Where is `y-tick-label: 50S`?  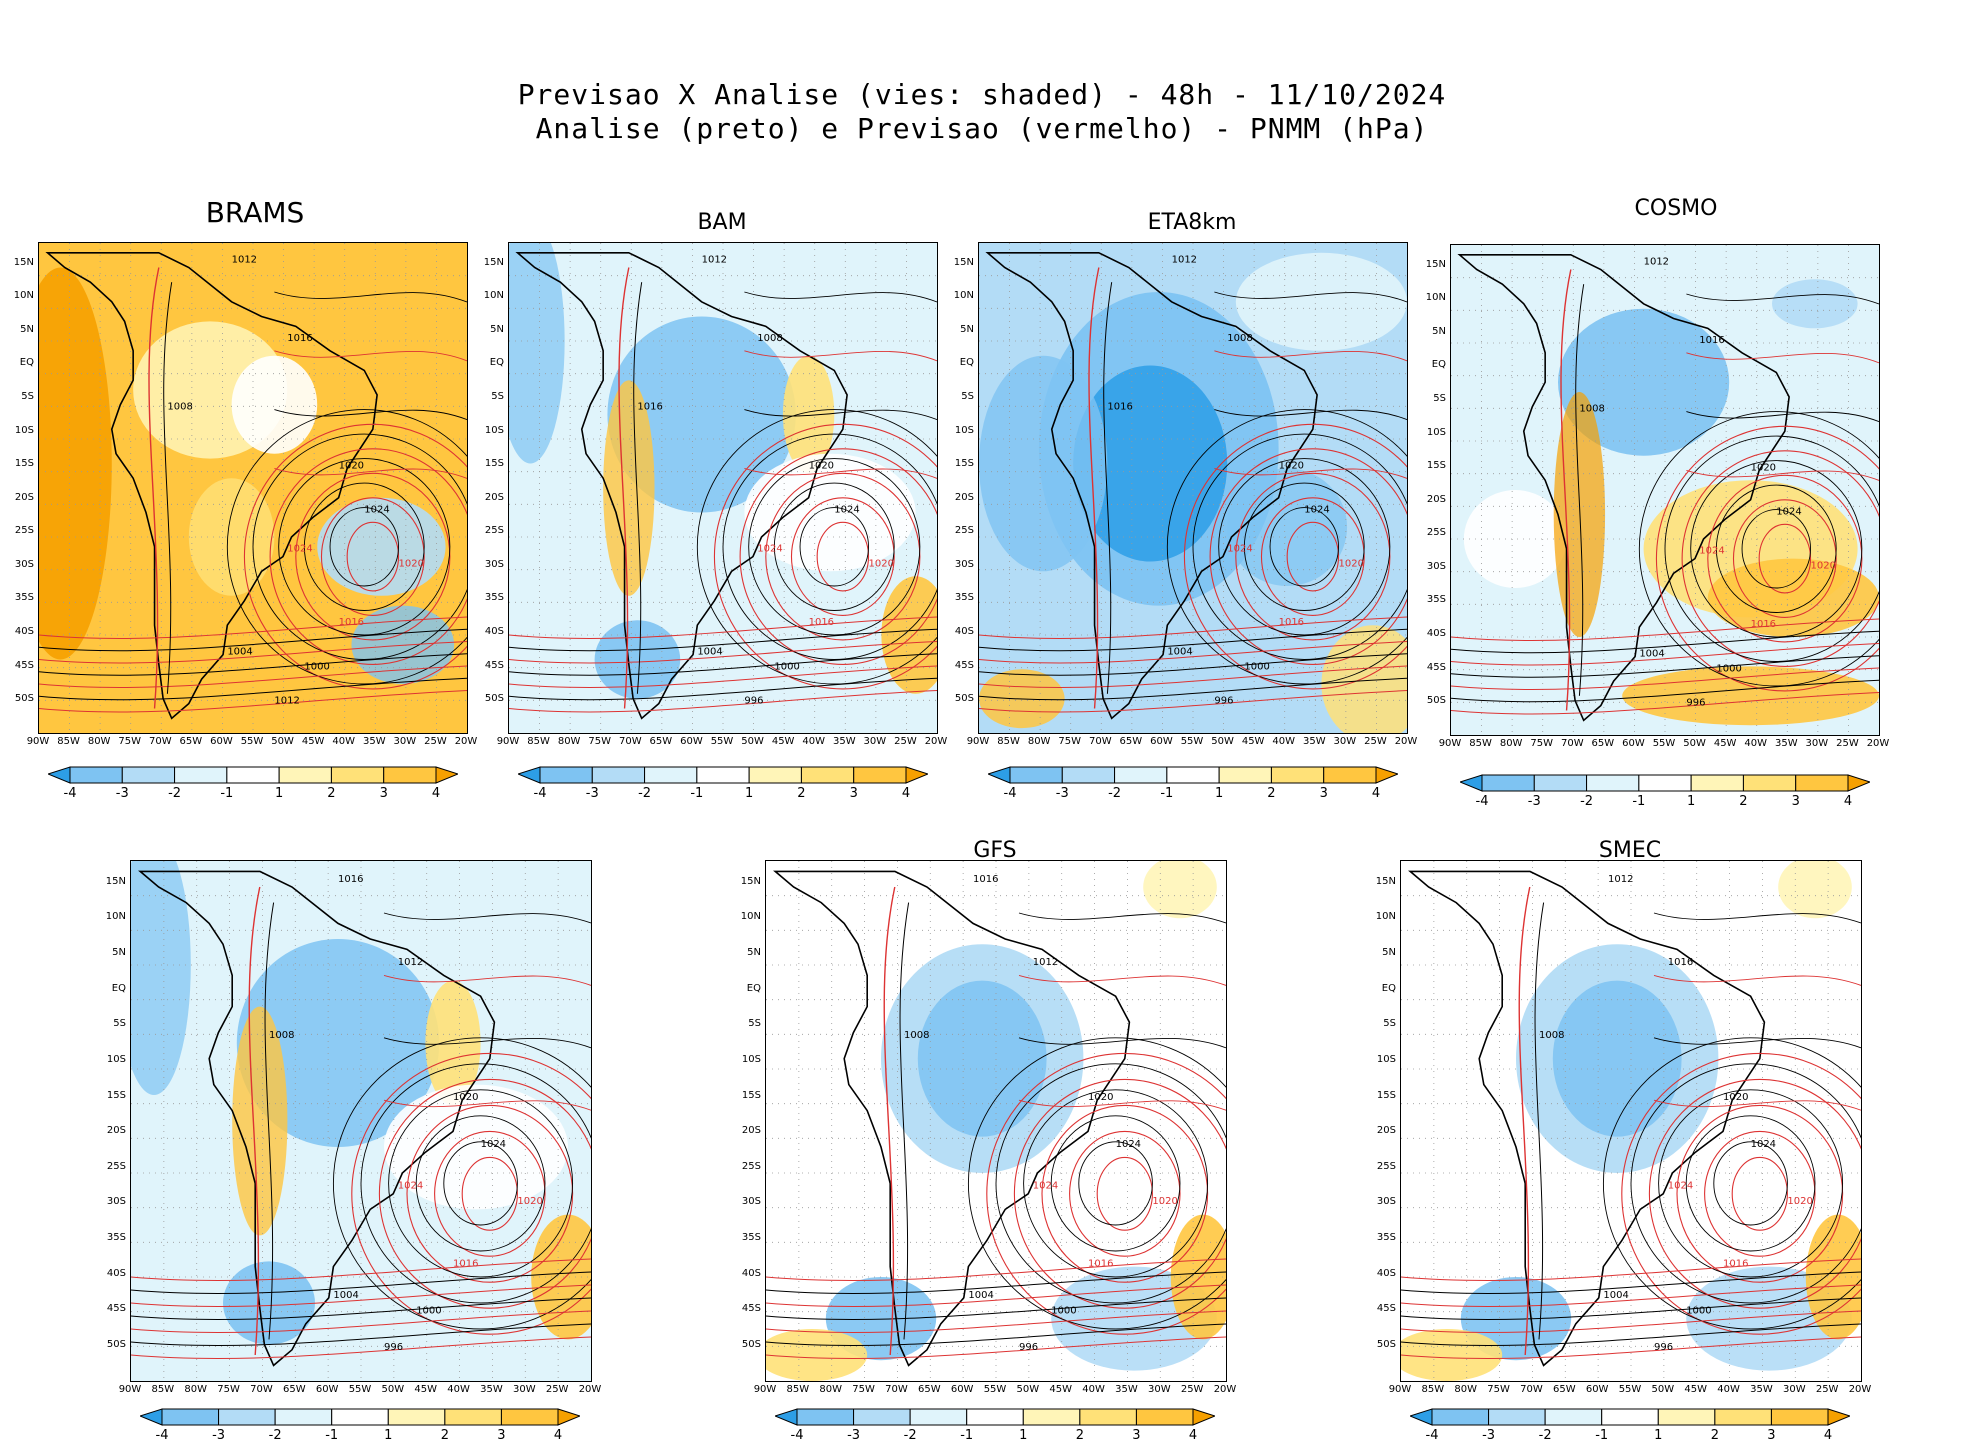
y-tick-label: 50S is located at coordinates (494, 699).